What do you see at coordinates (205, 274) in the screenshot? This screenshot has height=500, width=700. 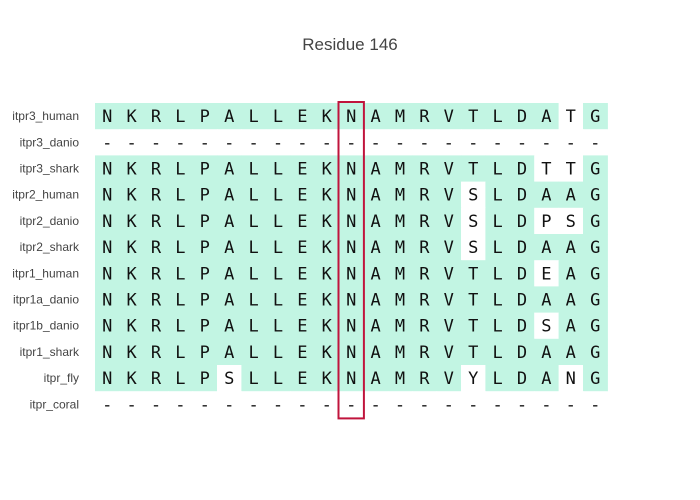 I see `residue-letter: P` at bounding box center [205, 274].